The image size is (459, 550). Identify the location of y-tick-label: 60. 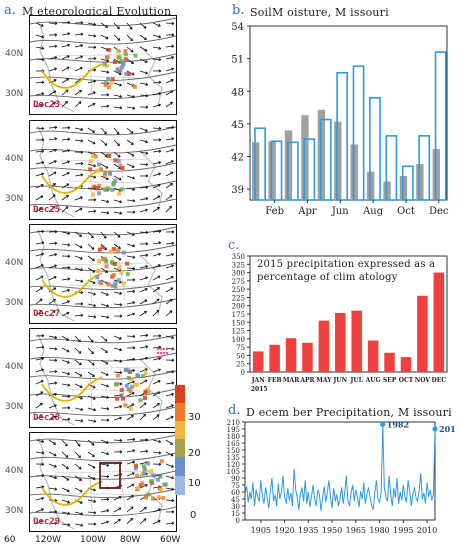
(235, 493).